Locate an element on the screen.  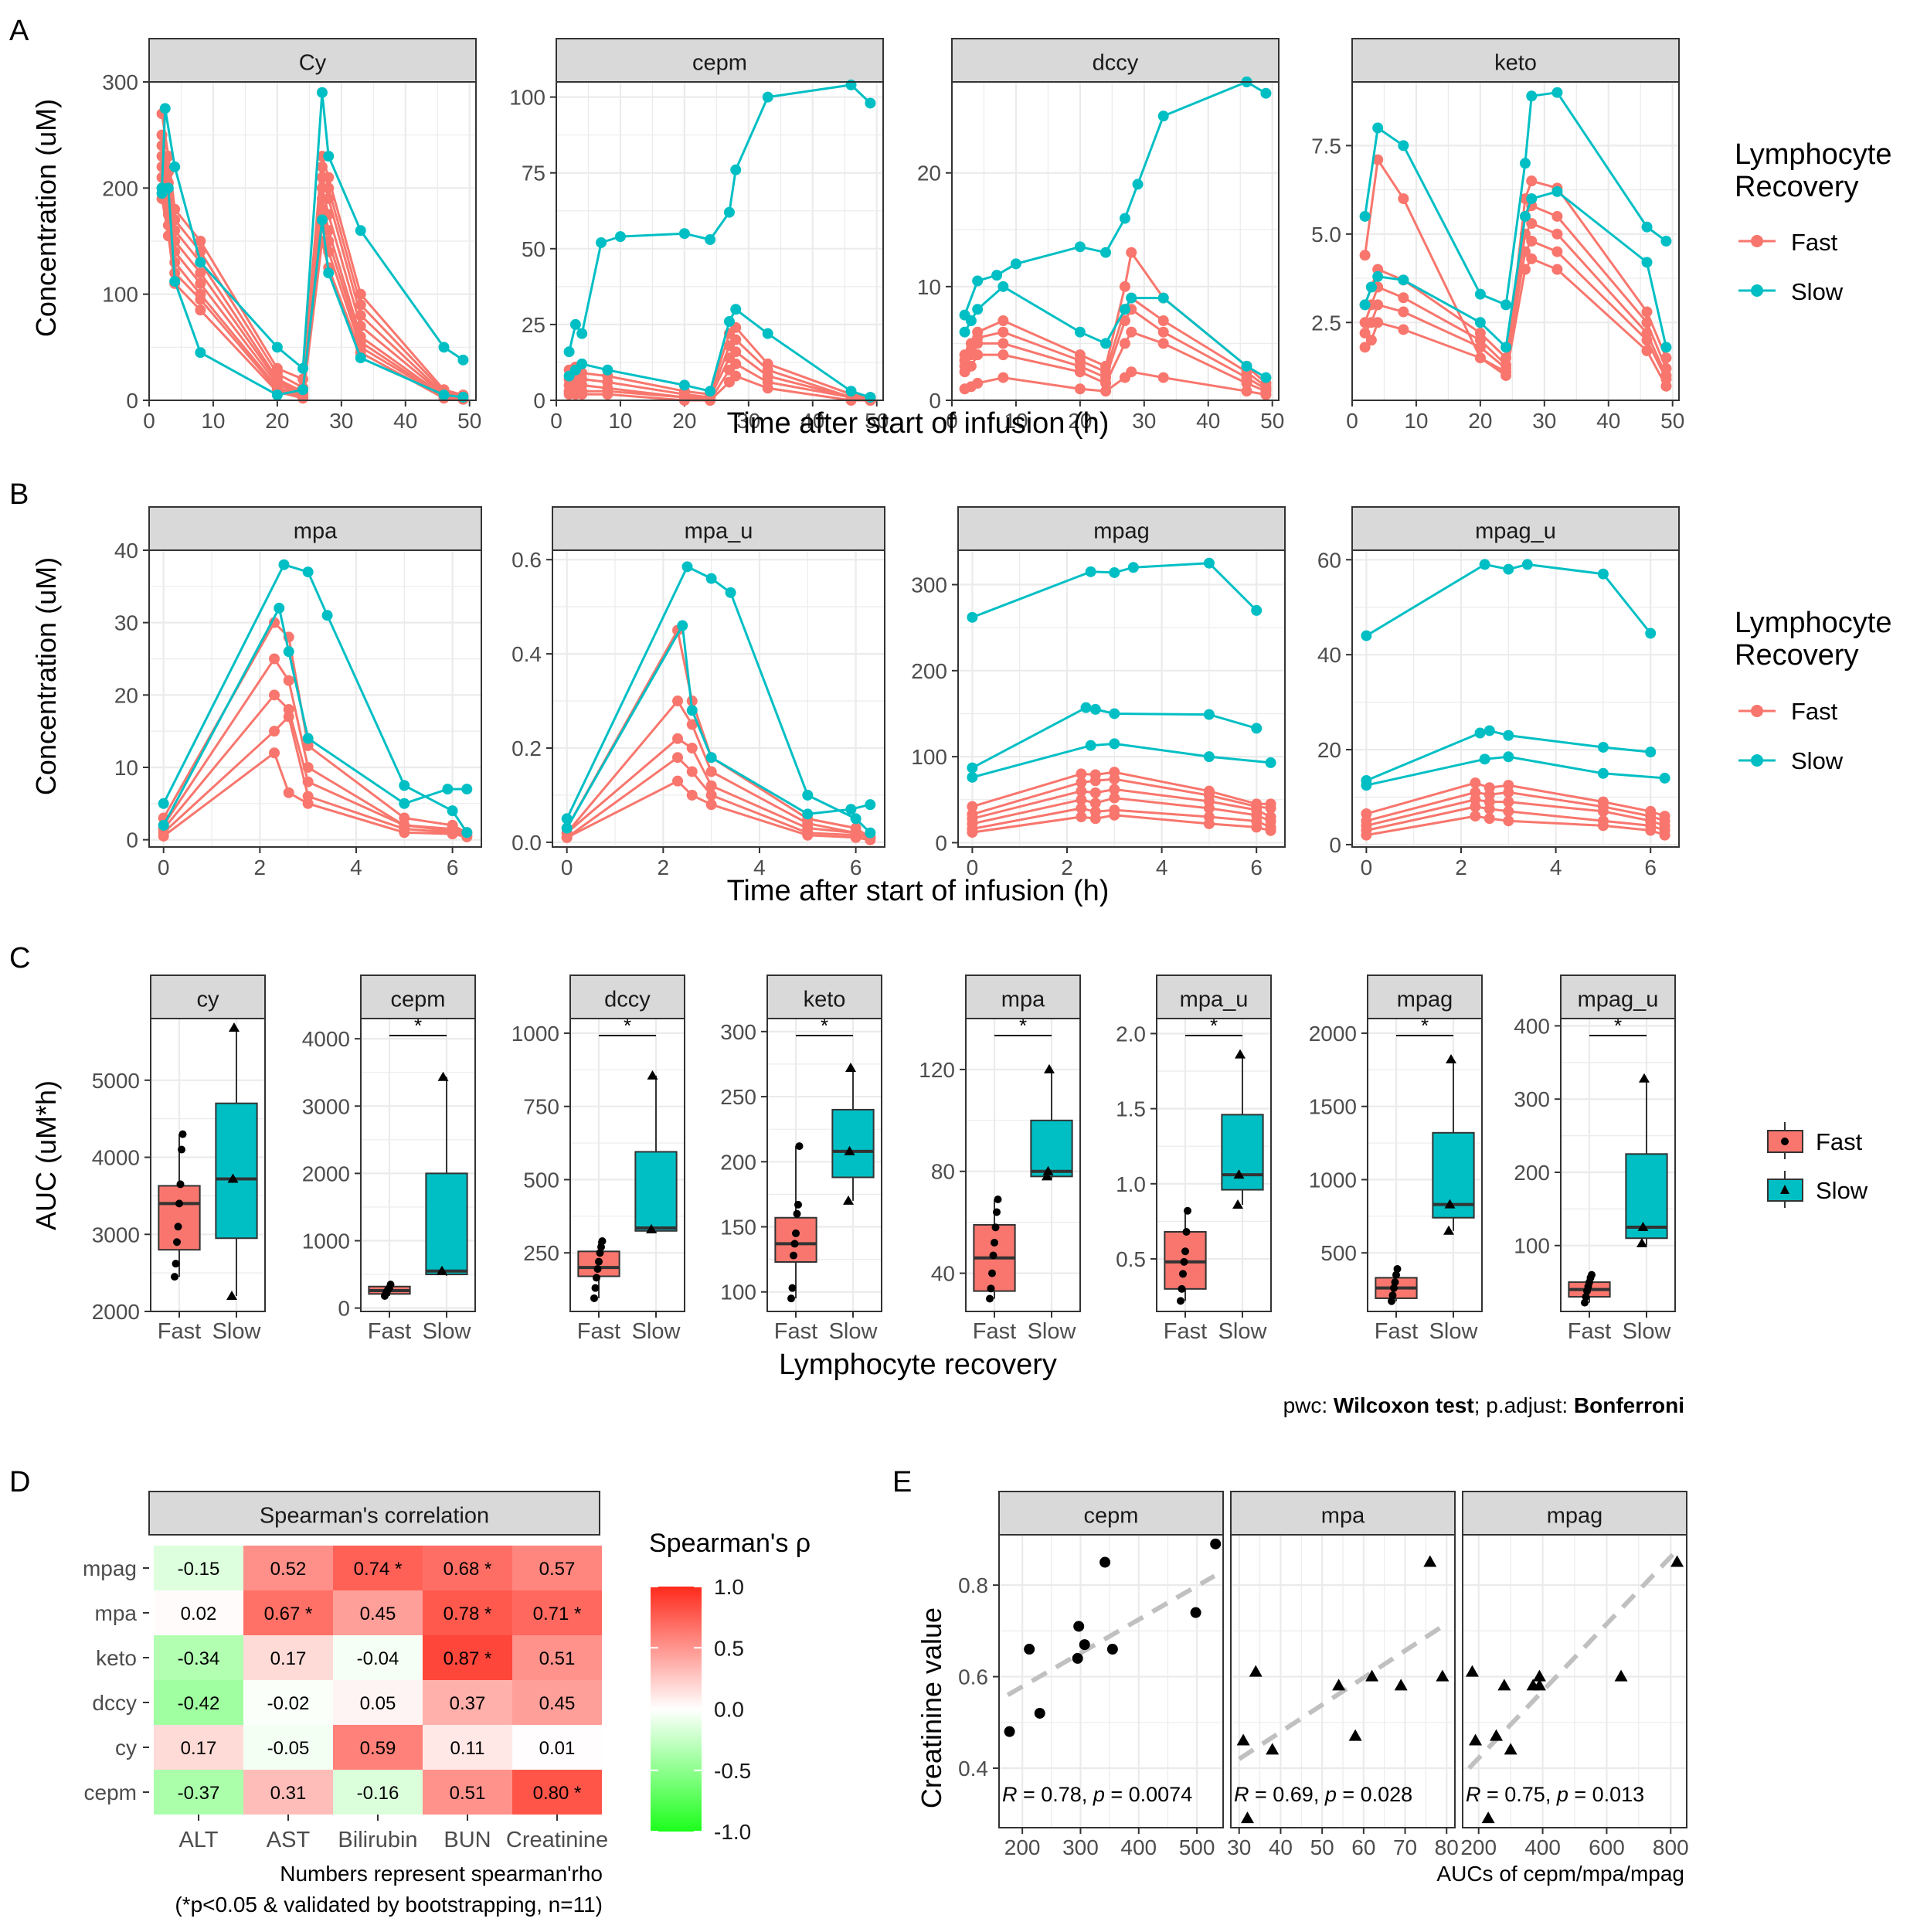
x-tick-label: 2 is located at coordinates (260, 867).